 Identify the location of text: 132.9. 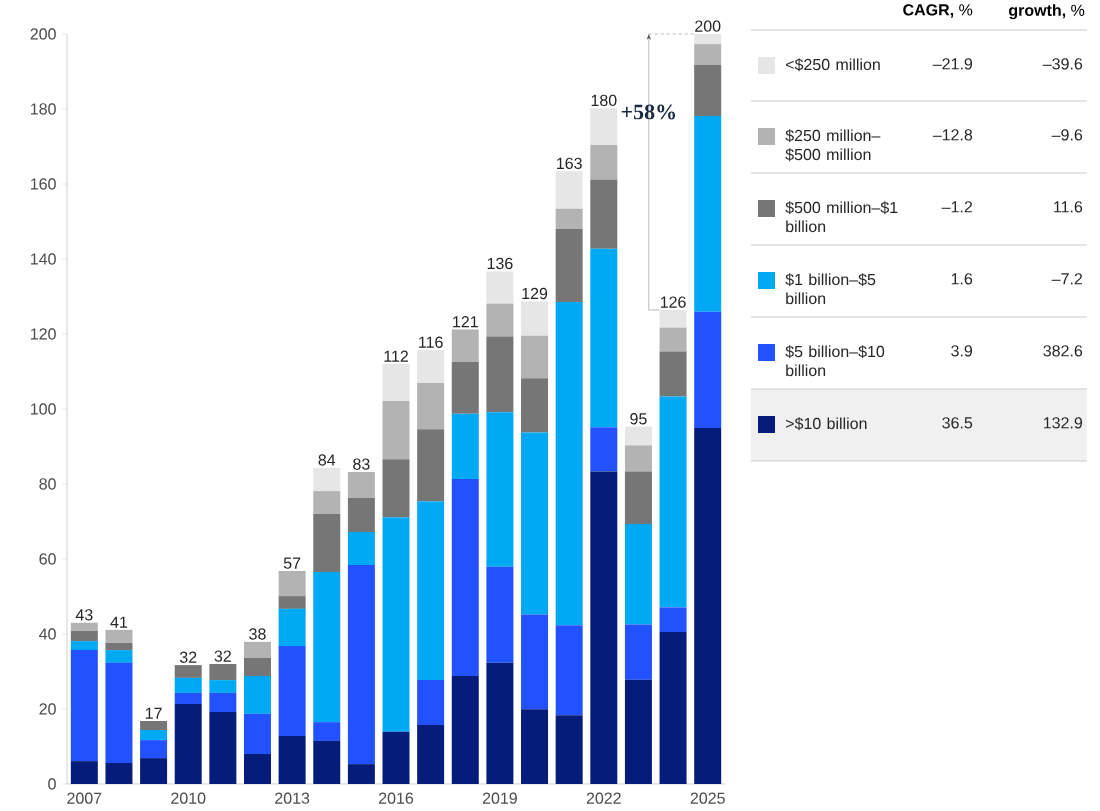
(1063, 423).